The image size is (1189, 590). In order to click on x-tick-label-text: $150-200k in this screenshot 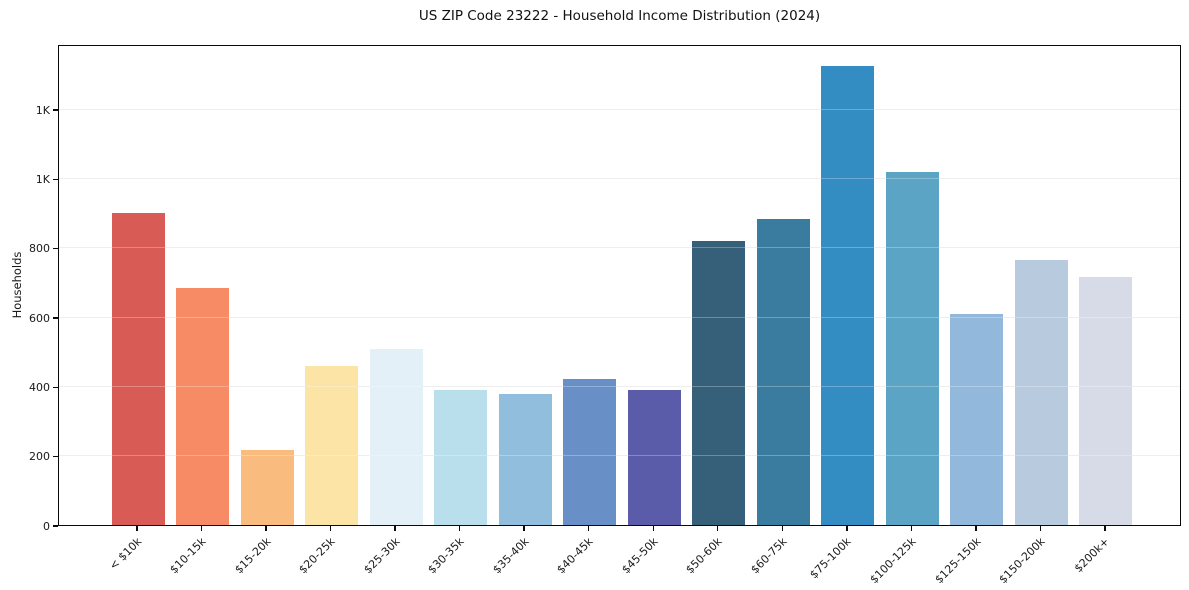, I will do `click(1022, 561)`.